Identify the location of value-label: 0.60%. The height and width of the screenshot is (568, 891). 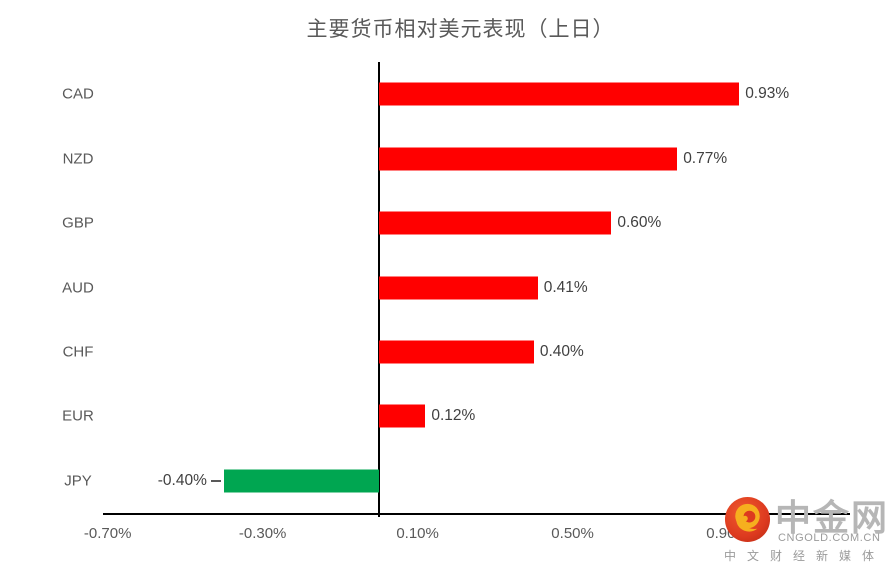
(639, 223).